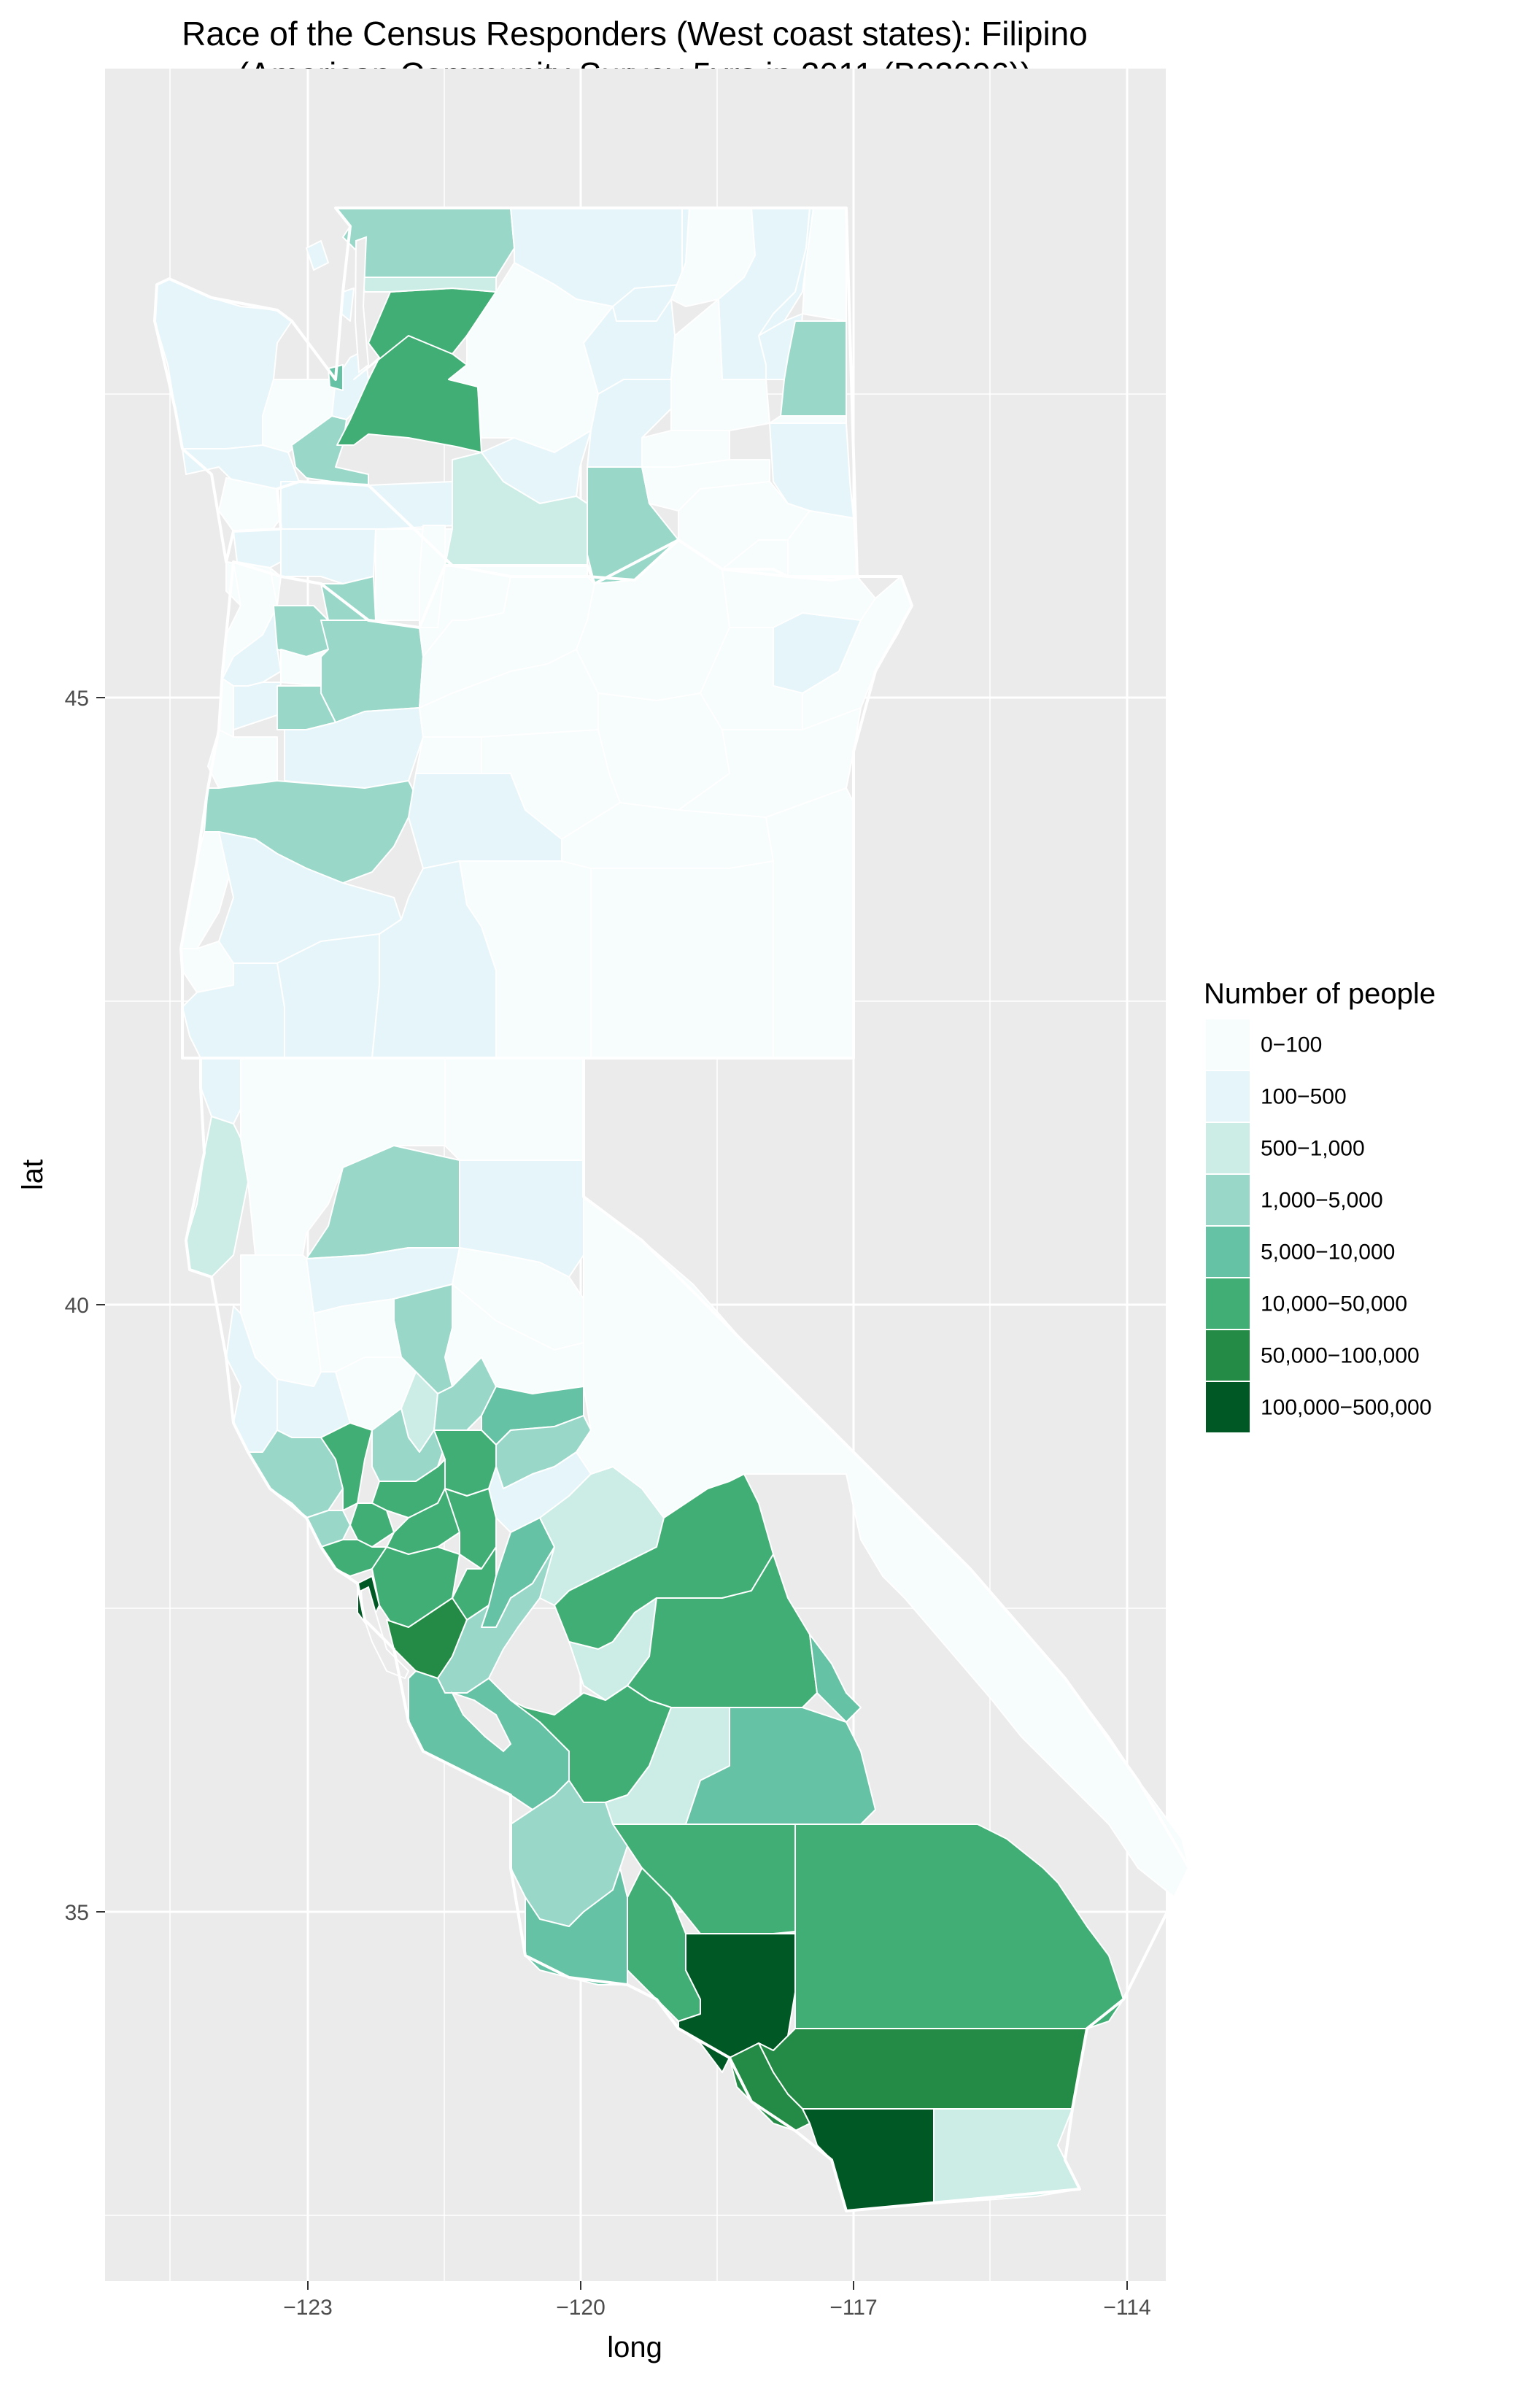  I want to click on x-tick-label: −117, so click(853, 2308).